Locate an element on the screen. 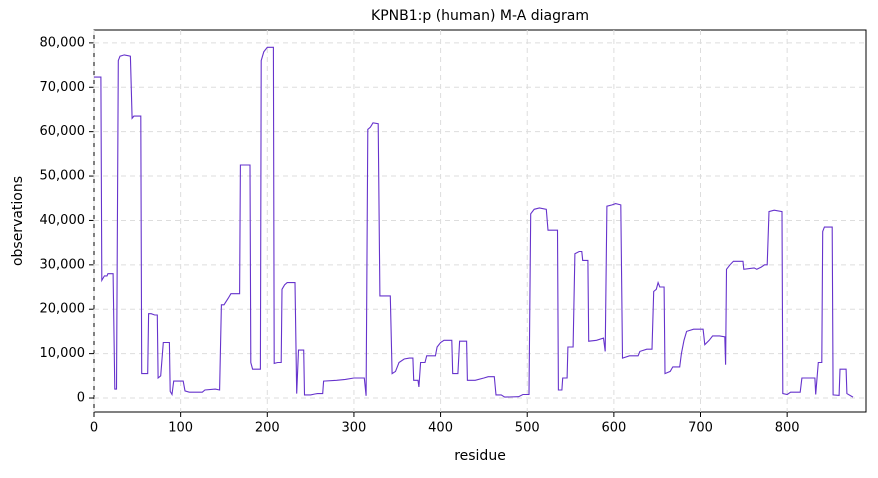 This screenshot has height=478, width=878. y-tick-label: 60,000 is located at coordinates (63, 131).